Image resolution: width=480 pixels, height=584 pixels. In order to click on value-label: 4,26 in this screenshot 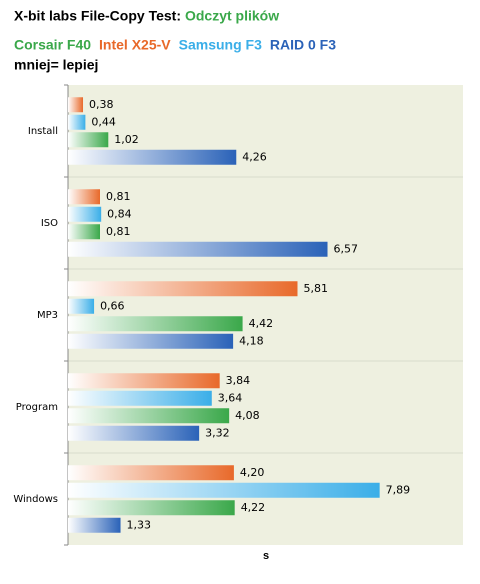, I will do `click(254, 156)`.